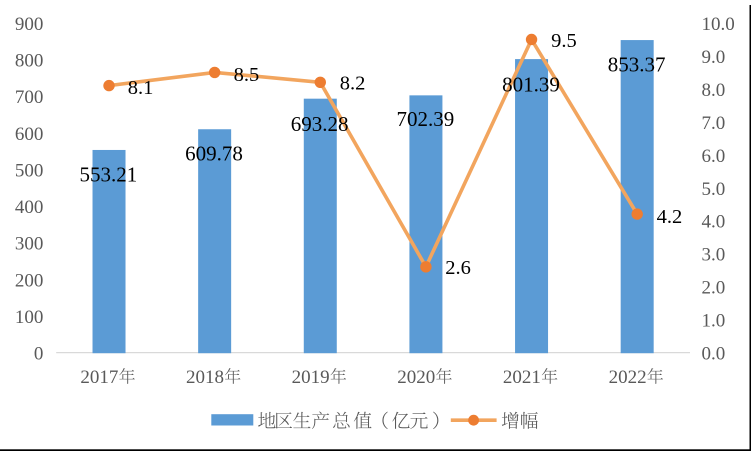 The width and height of the screenshot is (751, 456). What do you see at coordinates (29, 134) in the screenshot?
I see `svg-text: 600` at bounding box center [29, 134].